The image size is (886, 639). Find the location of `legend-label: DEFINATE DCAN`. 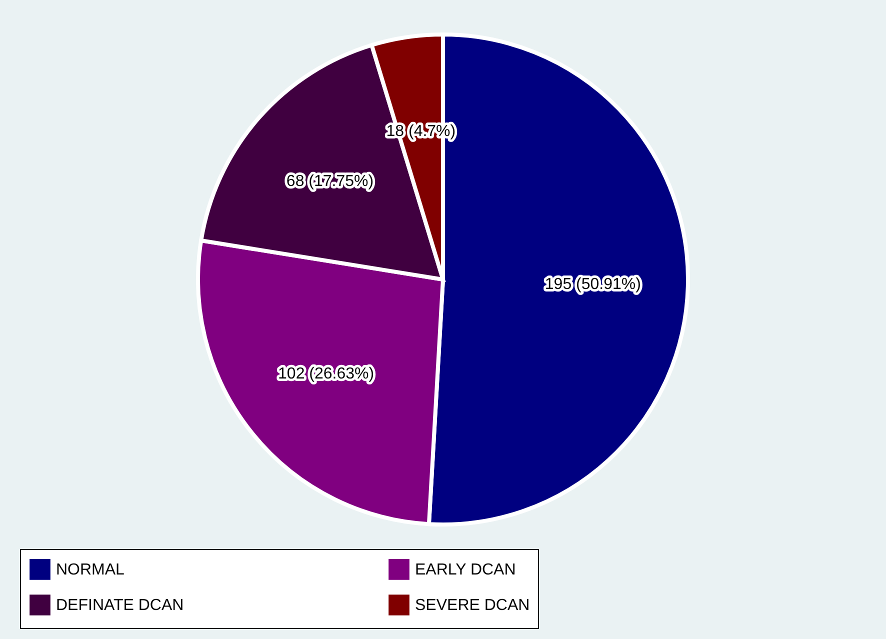

legend-label: DEFINATE DCAN is located at coordinates (120, 605).